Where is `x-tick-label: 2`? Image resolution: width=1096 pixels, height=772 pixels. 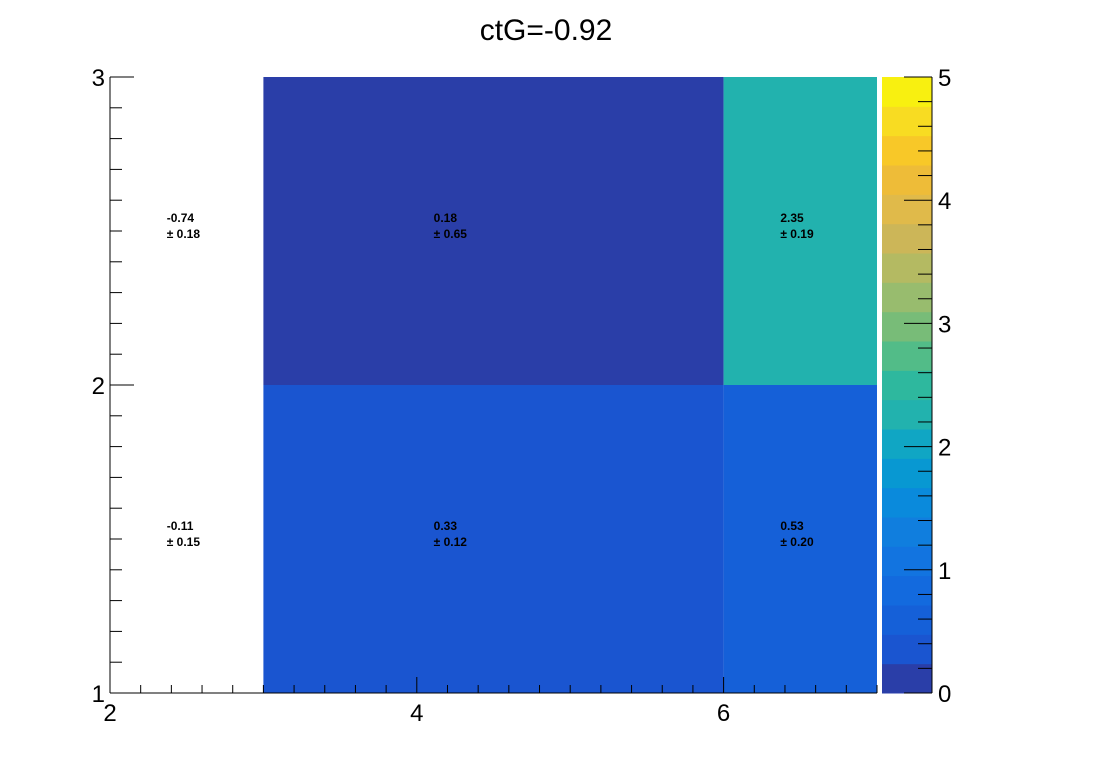 x-tick-label: 2 is located at coordinates (109, 713).